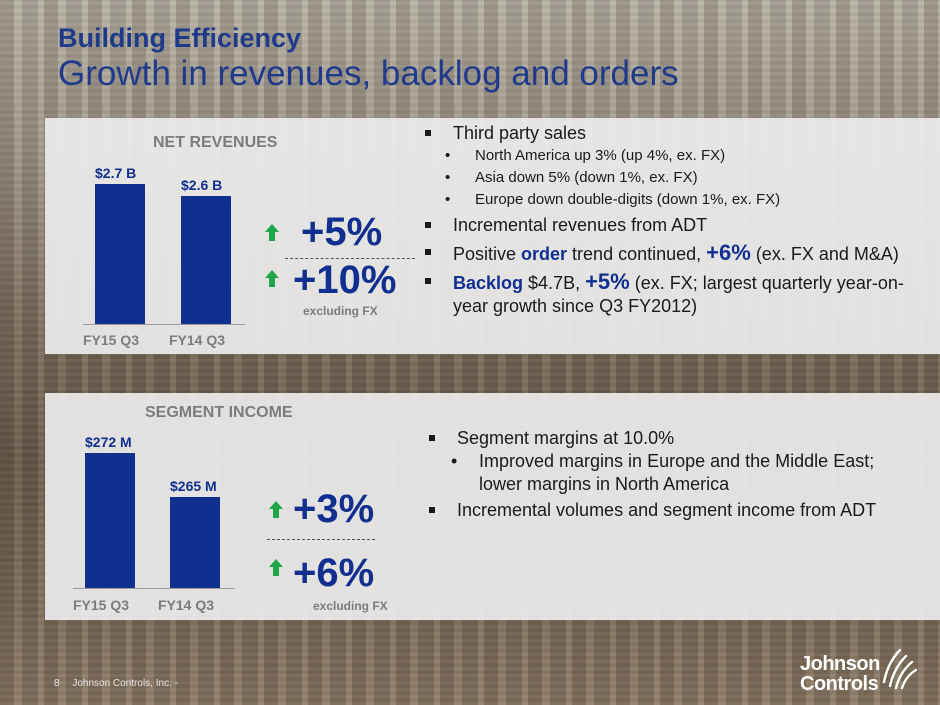  What do you see at coordinates (342, 232) in the screenshot?
I see `net-revenues-growth: +5%` at bounding box center [342, 232].